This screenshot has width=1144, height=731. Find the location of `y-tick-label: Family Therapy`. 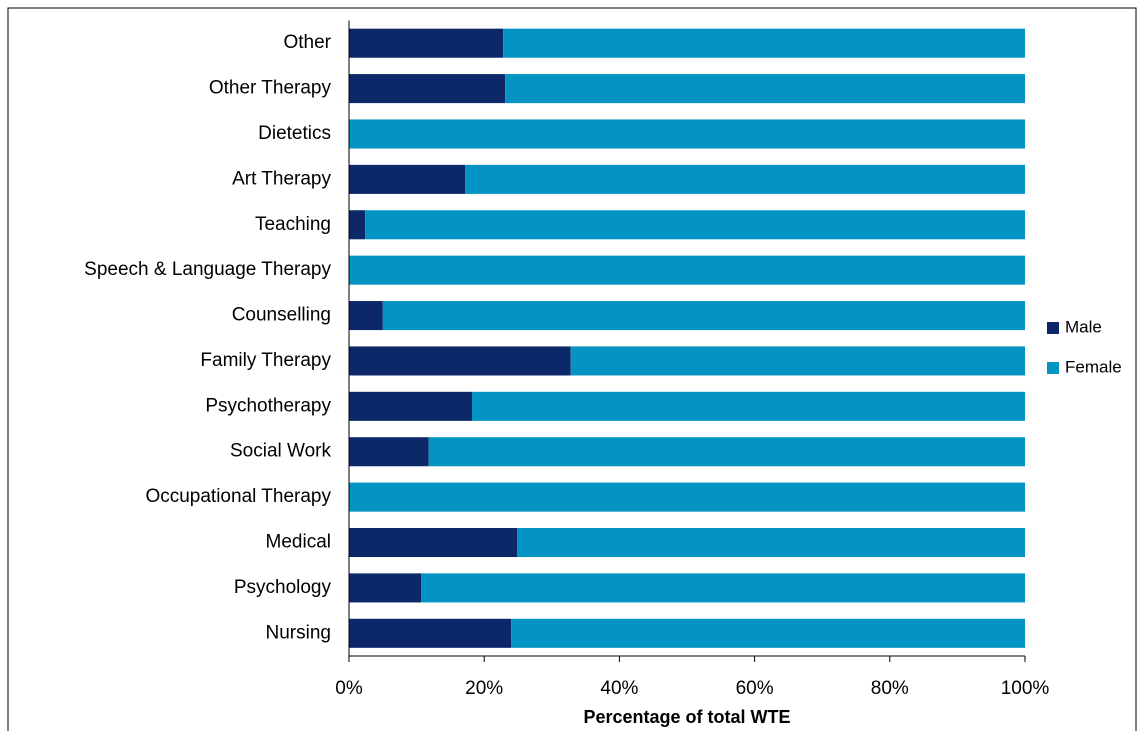

y-tick-label: Family Therapy is located at coordinates (265, 360).